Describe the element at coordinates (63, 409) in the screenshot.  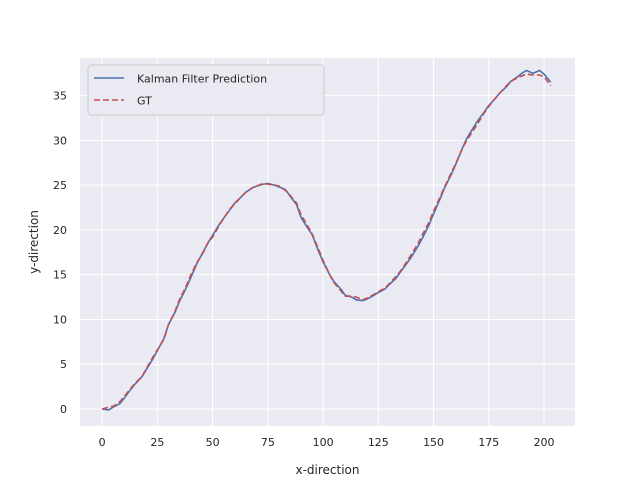
I see `y-tick-label: 0` at that location.